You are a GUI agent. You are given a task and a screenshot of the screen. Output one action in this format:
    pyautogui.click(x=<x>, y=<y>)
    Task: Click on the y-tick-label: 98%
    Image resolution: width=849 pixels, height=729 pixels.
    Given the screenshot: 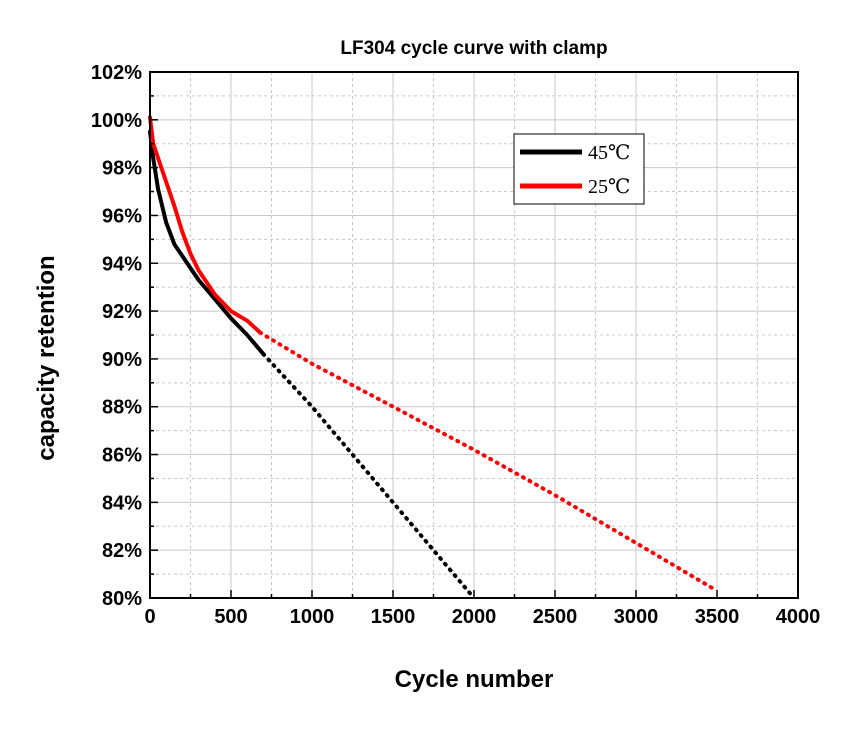 What is the action you would take?
    pyautogui.click(x=122, y=169)
    